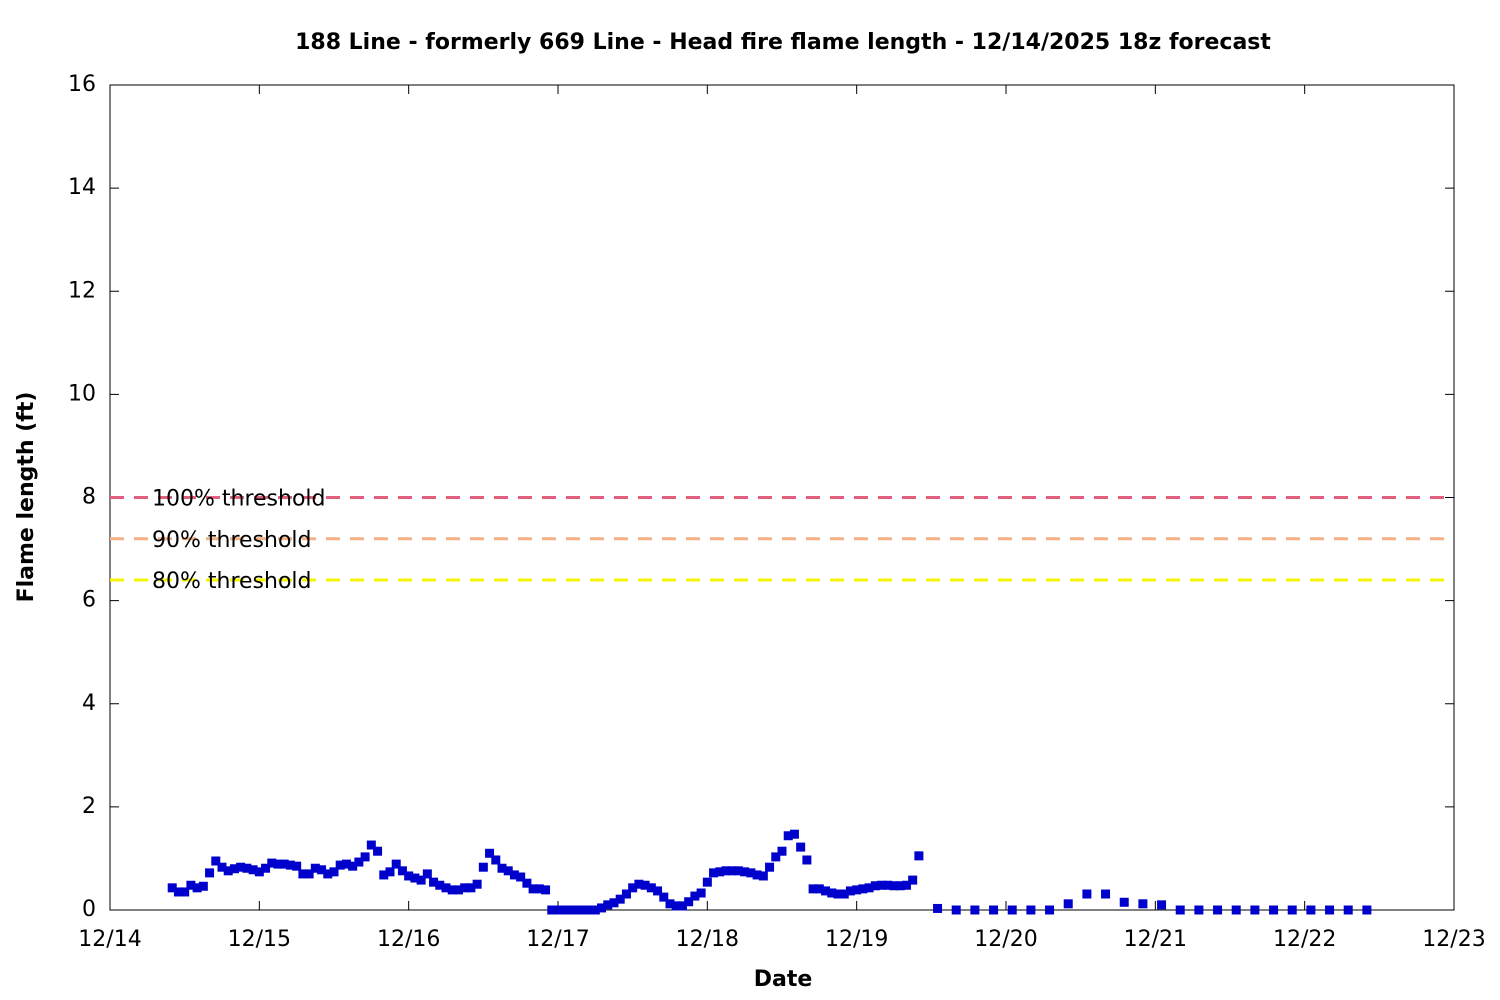 This screenshot has width=1500, height=1000. What do you see at coordinates (232, 581) in the screenshot?
I see `threshold-label: 80% threshold` at bounding box center [232, 581].